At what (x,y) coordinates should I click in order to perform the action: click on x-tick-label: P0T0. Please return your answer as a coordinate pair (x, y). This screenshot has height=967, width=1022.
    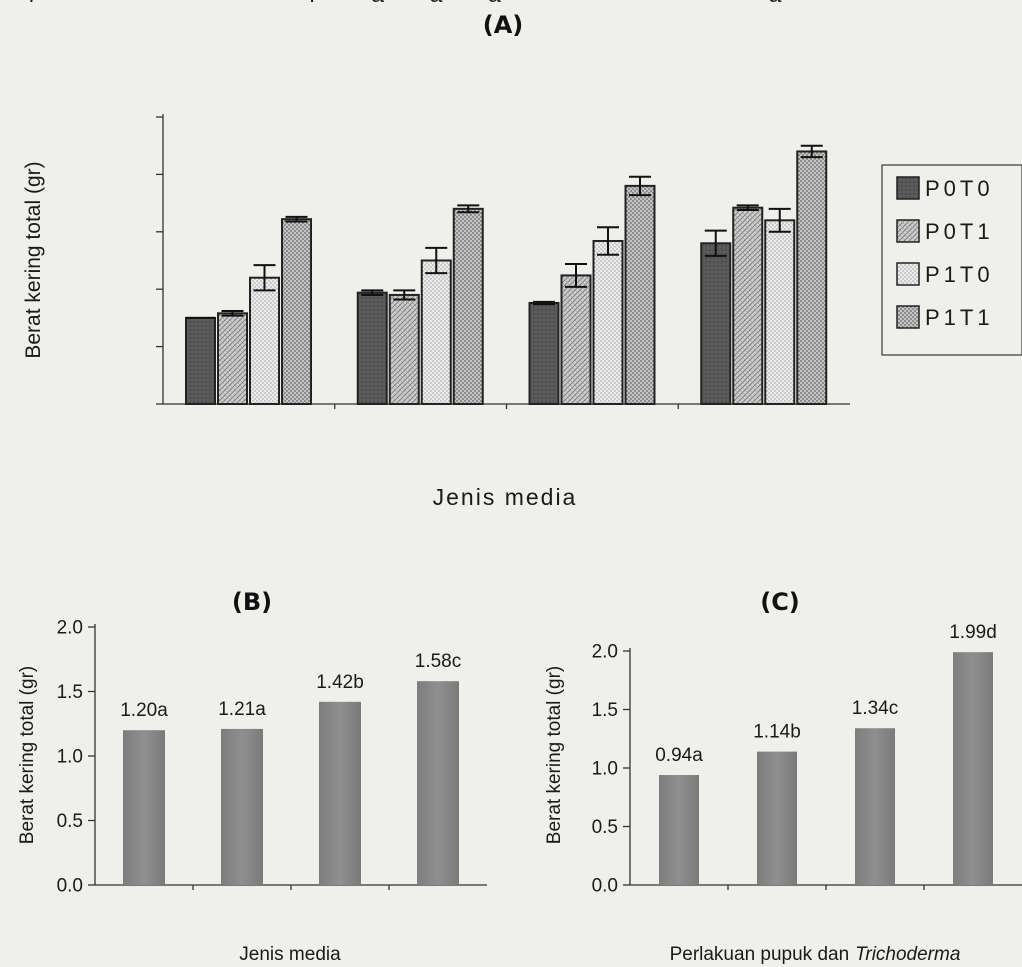
    Looking at the image, I should click on (511, 2).